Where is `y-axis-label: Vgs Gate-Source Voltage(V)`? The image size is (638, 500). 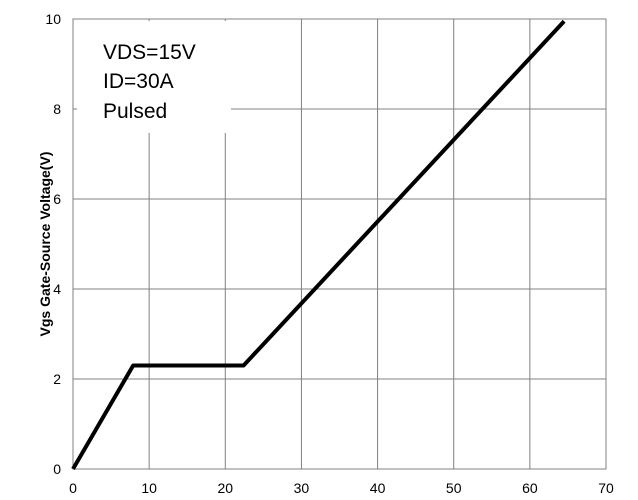 y-axis-label: Vgs Gate-Source Voltage(V) is located at coordinates (45, 244).